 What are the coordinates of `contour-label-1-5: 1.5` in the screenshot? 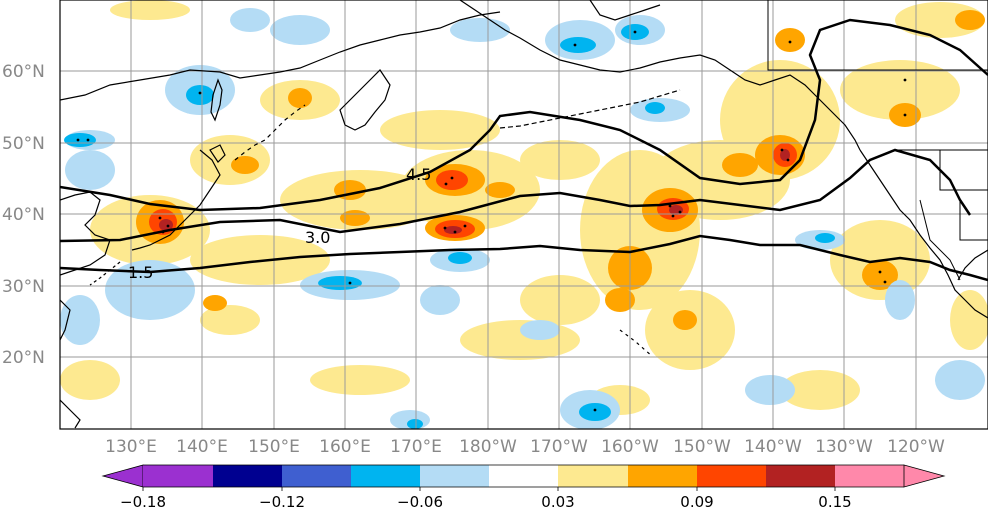 It's located at (140, 272).